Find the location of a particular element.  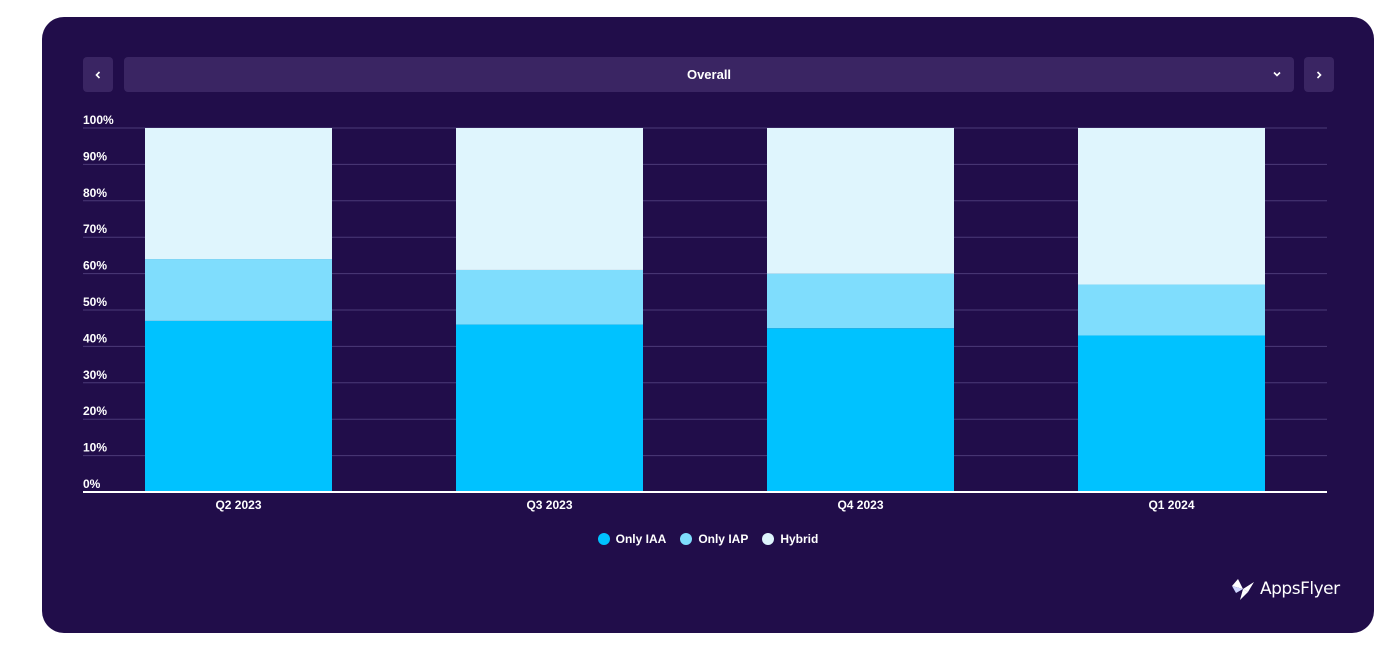

appsflyer-logo: AppsFlyer is located at coordinates (1285, 589).